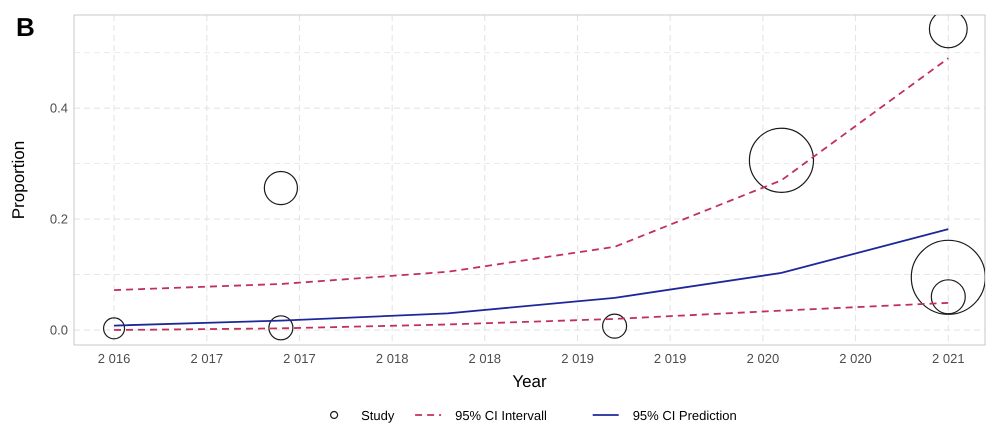 Image resolution: width=987 pixels, height=434 pixels. Describe the element at coordinates (378, 415) in the screenshot. I see `legend-label: Study` at that location.